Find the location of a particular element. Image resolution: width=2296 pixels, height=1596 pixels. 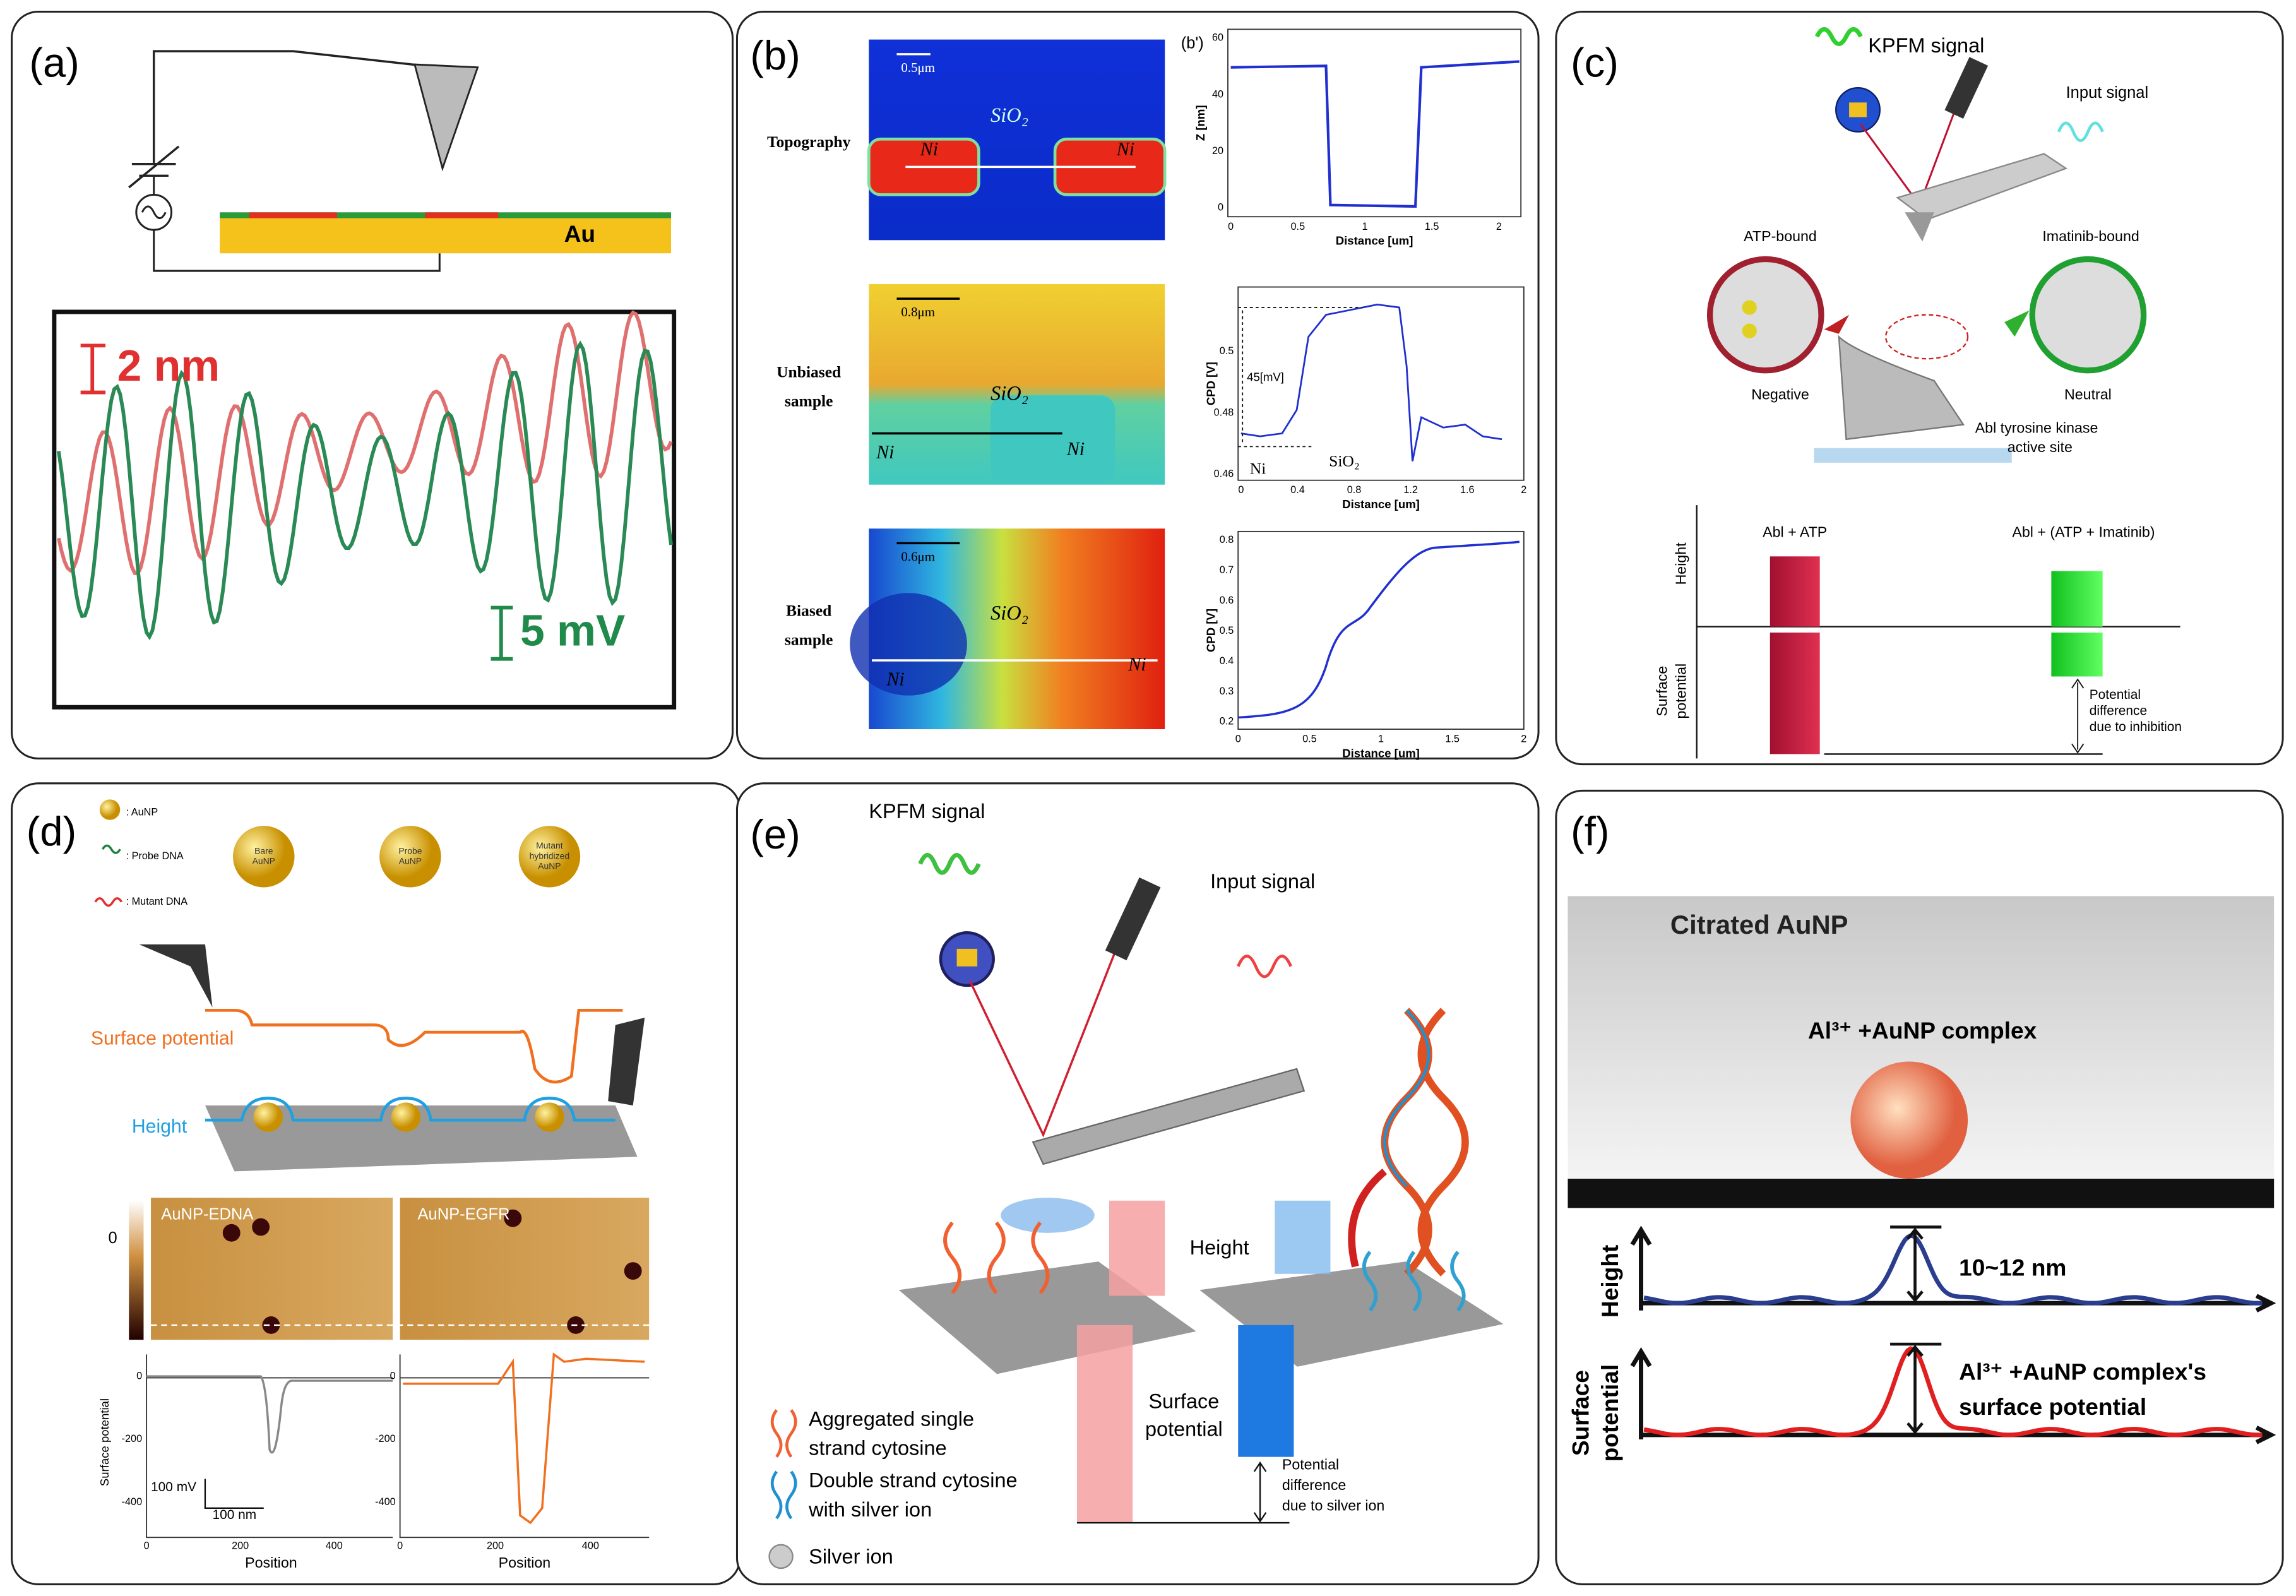

axis-label: Surface is located at coordinates (1580, 1413).